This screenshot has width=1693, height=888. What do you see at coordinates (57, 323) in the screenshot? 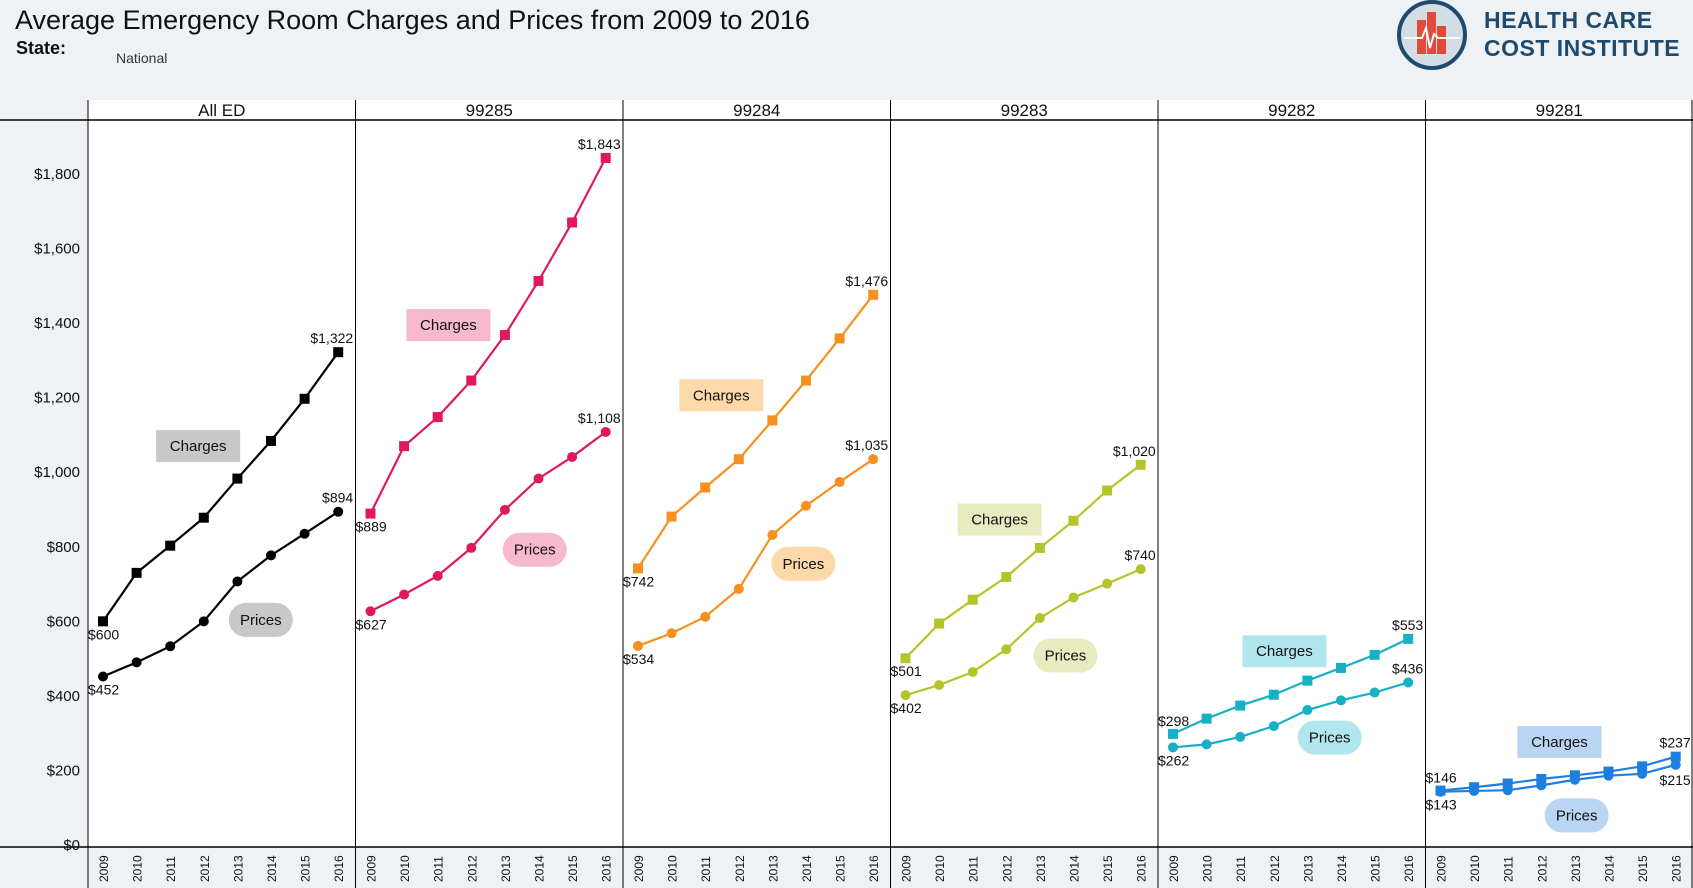
I see `y-tick-label: $1,400` at bounding box center [57, 323].